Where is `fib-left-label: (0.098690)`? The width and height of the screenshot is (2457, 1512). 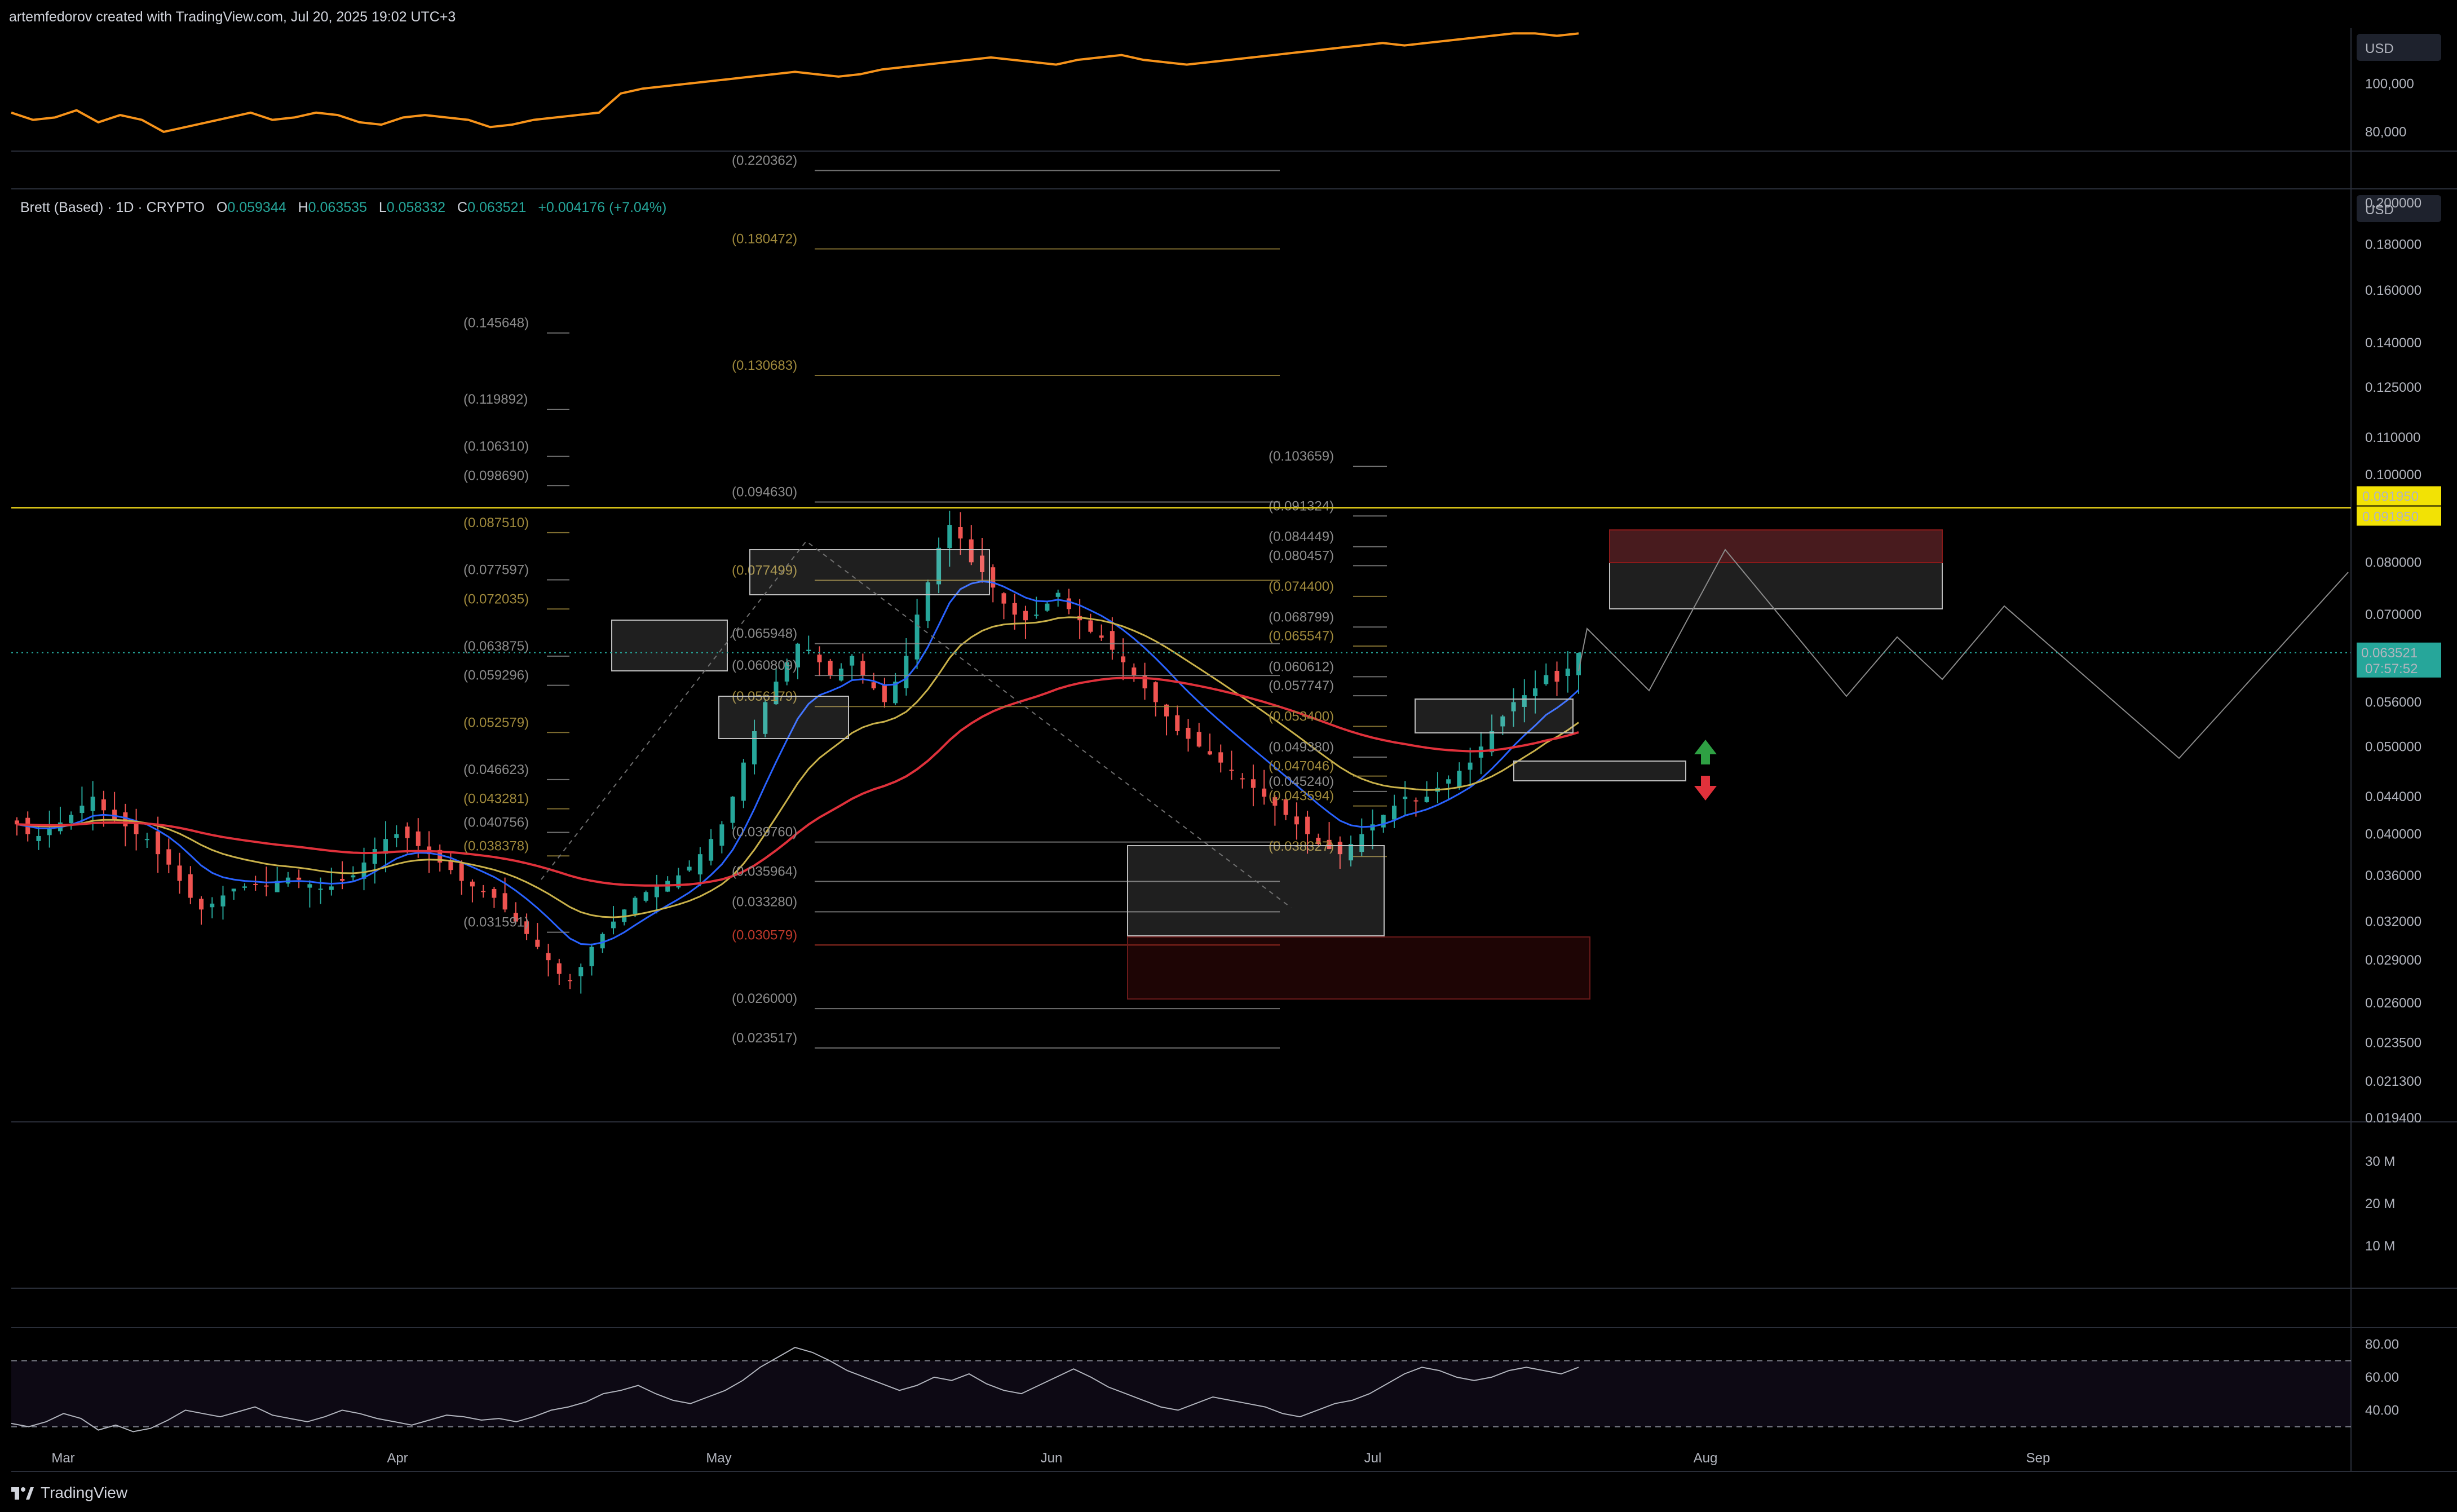 fib-left-label: (0.098690) is located at coordinates (496, 475).